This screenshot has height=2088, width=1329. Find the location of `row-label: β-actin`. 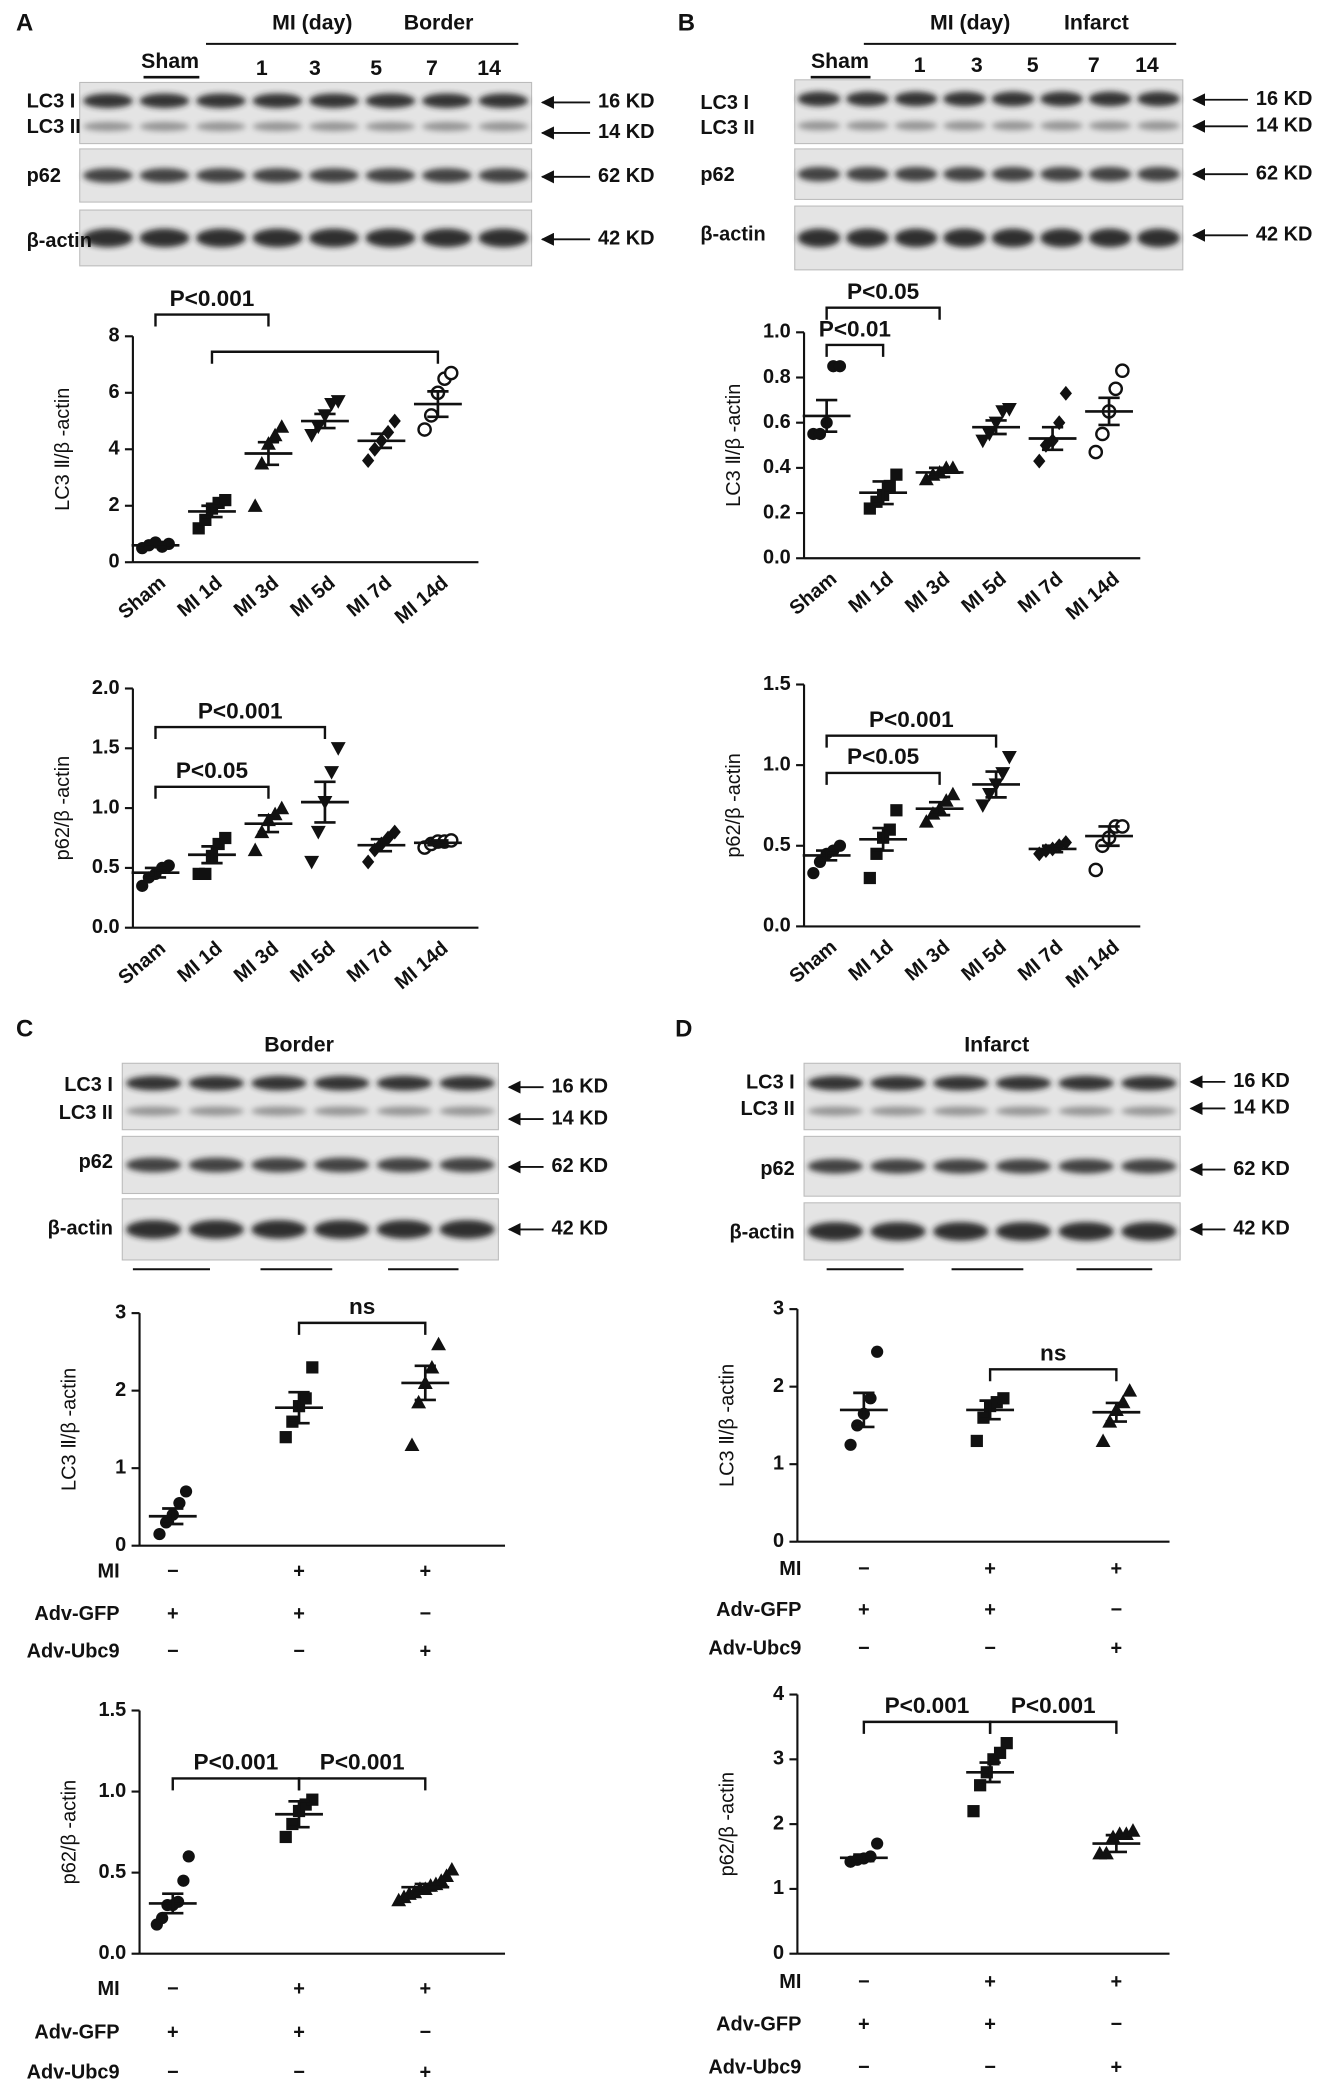

row-label: β-actin is located at coordinates (732, 235).